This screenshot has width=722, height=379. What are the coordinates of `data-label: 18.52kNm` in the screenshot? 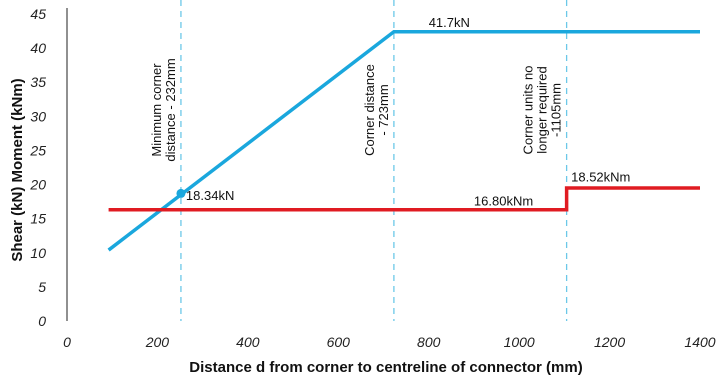 It's located at (600, 177).